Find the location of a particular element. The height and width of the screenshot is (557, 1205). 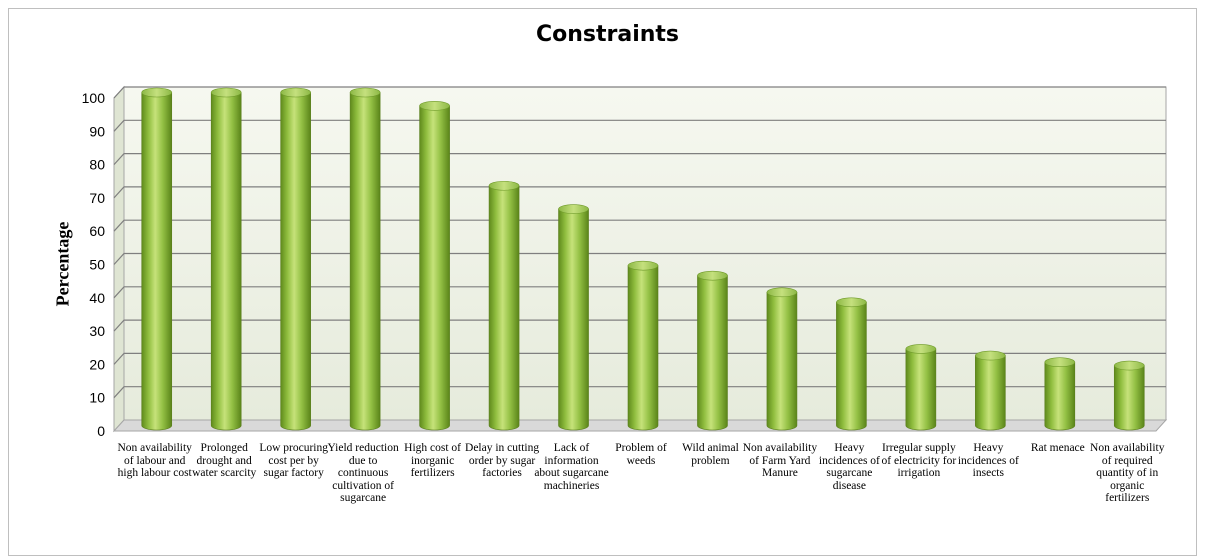

x-tick-label: Heavy incidences of sugarcane disease is located at coordinates (849, 467).